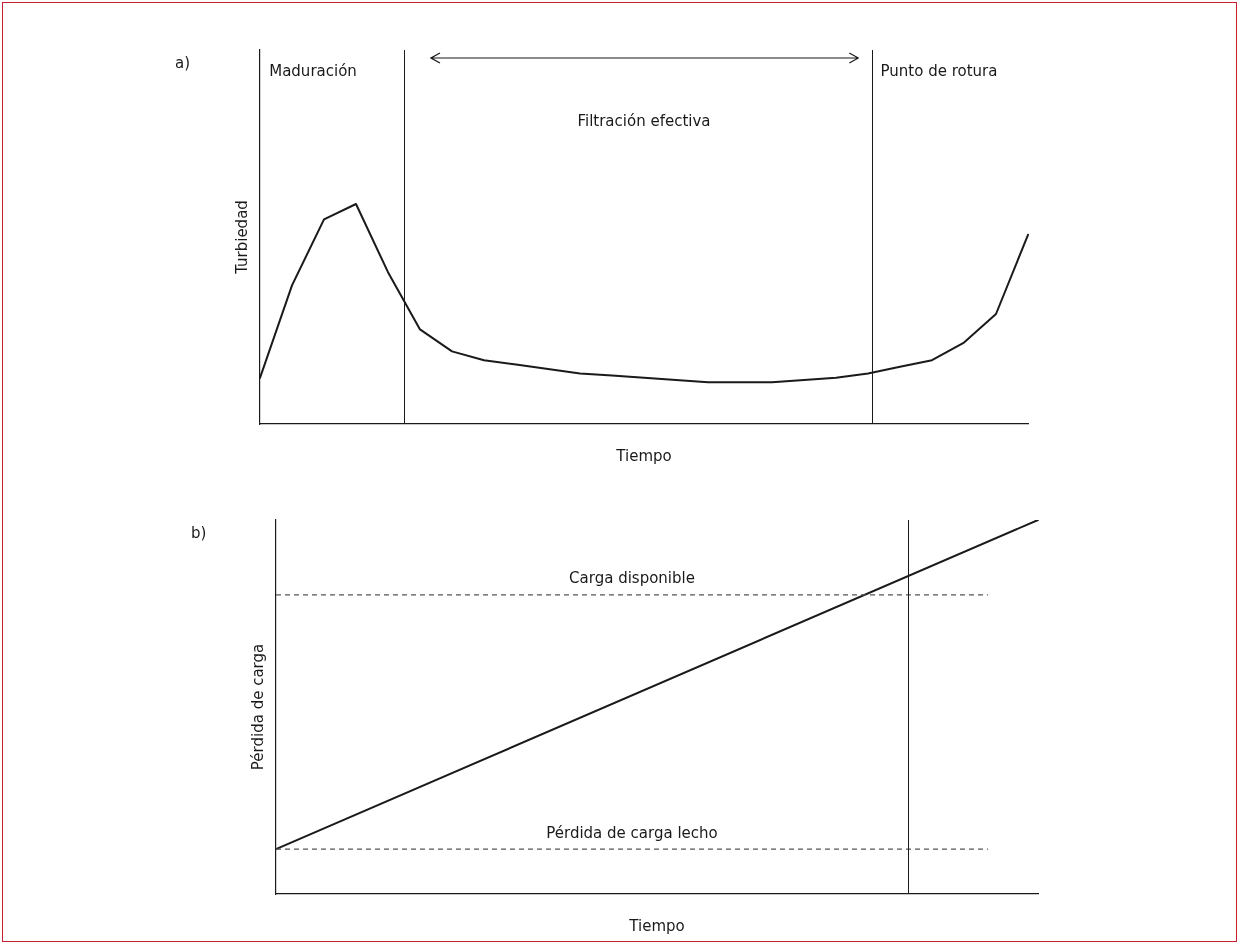 Image resolution: width=1243 pixels, height=946 pixels. Describe the element at coordinates (313, 70) in the screenshot. I see `text: Maduración` at that location.